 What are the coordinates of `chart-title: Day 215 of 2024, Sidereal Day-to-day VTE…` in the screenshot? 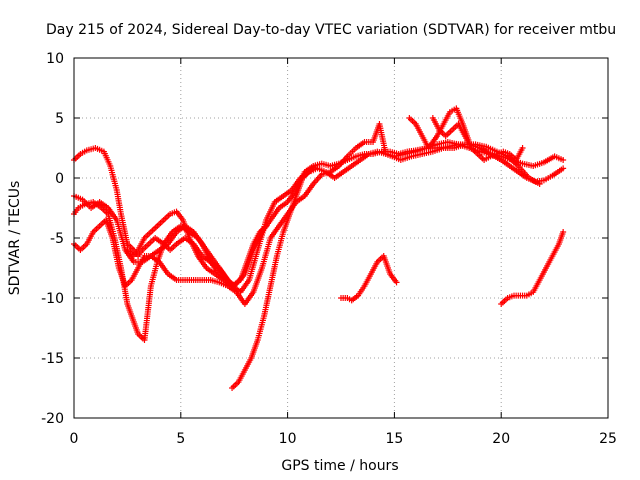 It's located at (331, 30).